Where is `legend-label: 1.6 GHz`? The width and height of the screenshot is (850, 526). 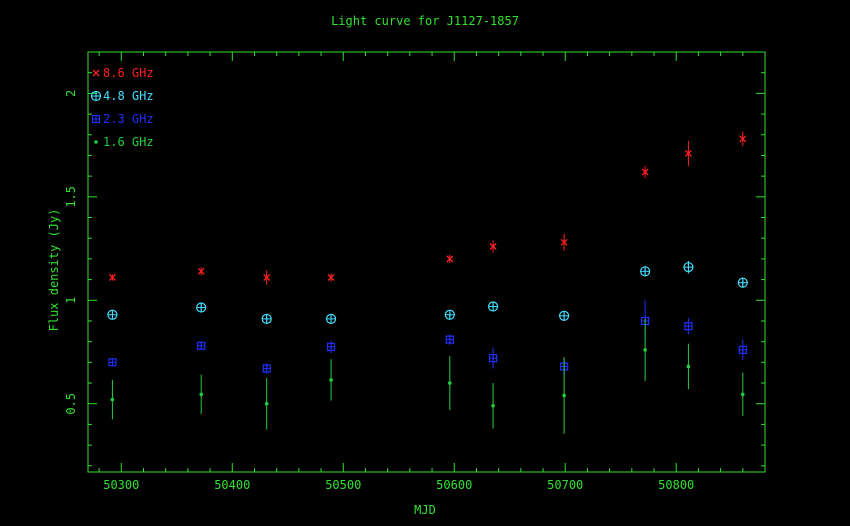 legend-label: 1.6 GHz is located at coordinates (128, 142).